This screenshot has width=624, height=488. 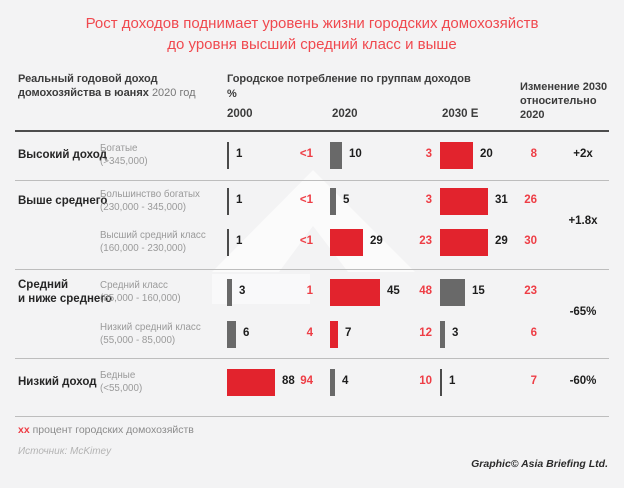 I want to click on households-share-2030: 23, so click(x=425, y=241).